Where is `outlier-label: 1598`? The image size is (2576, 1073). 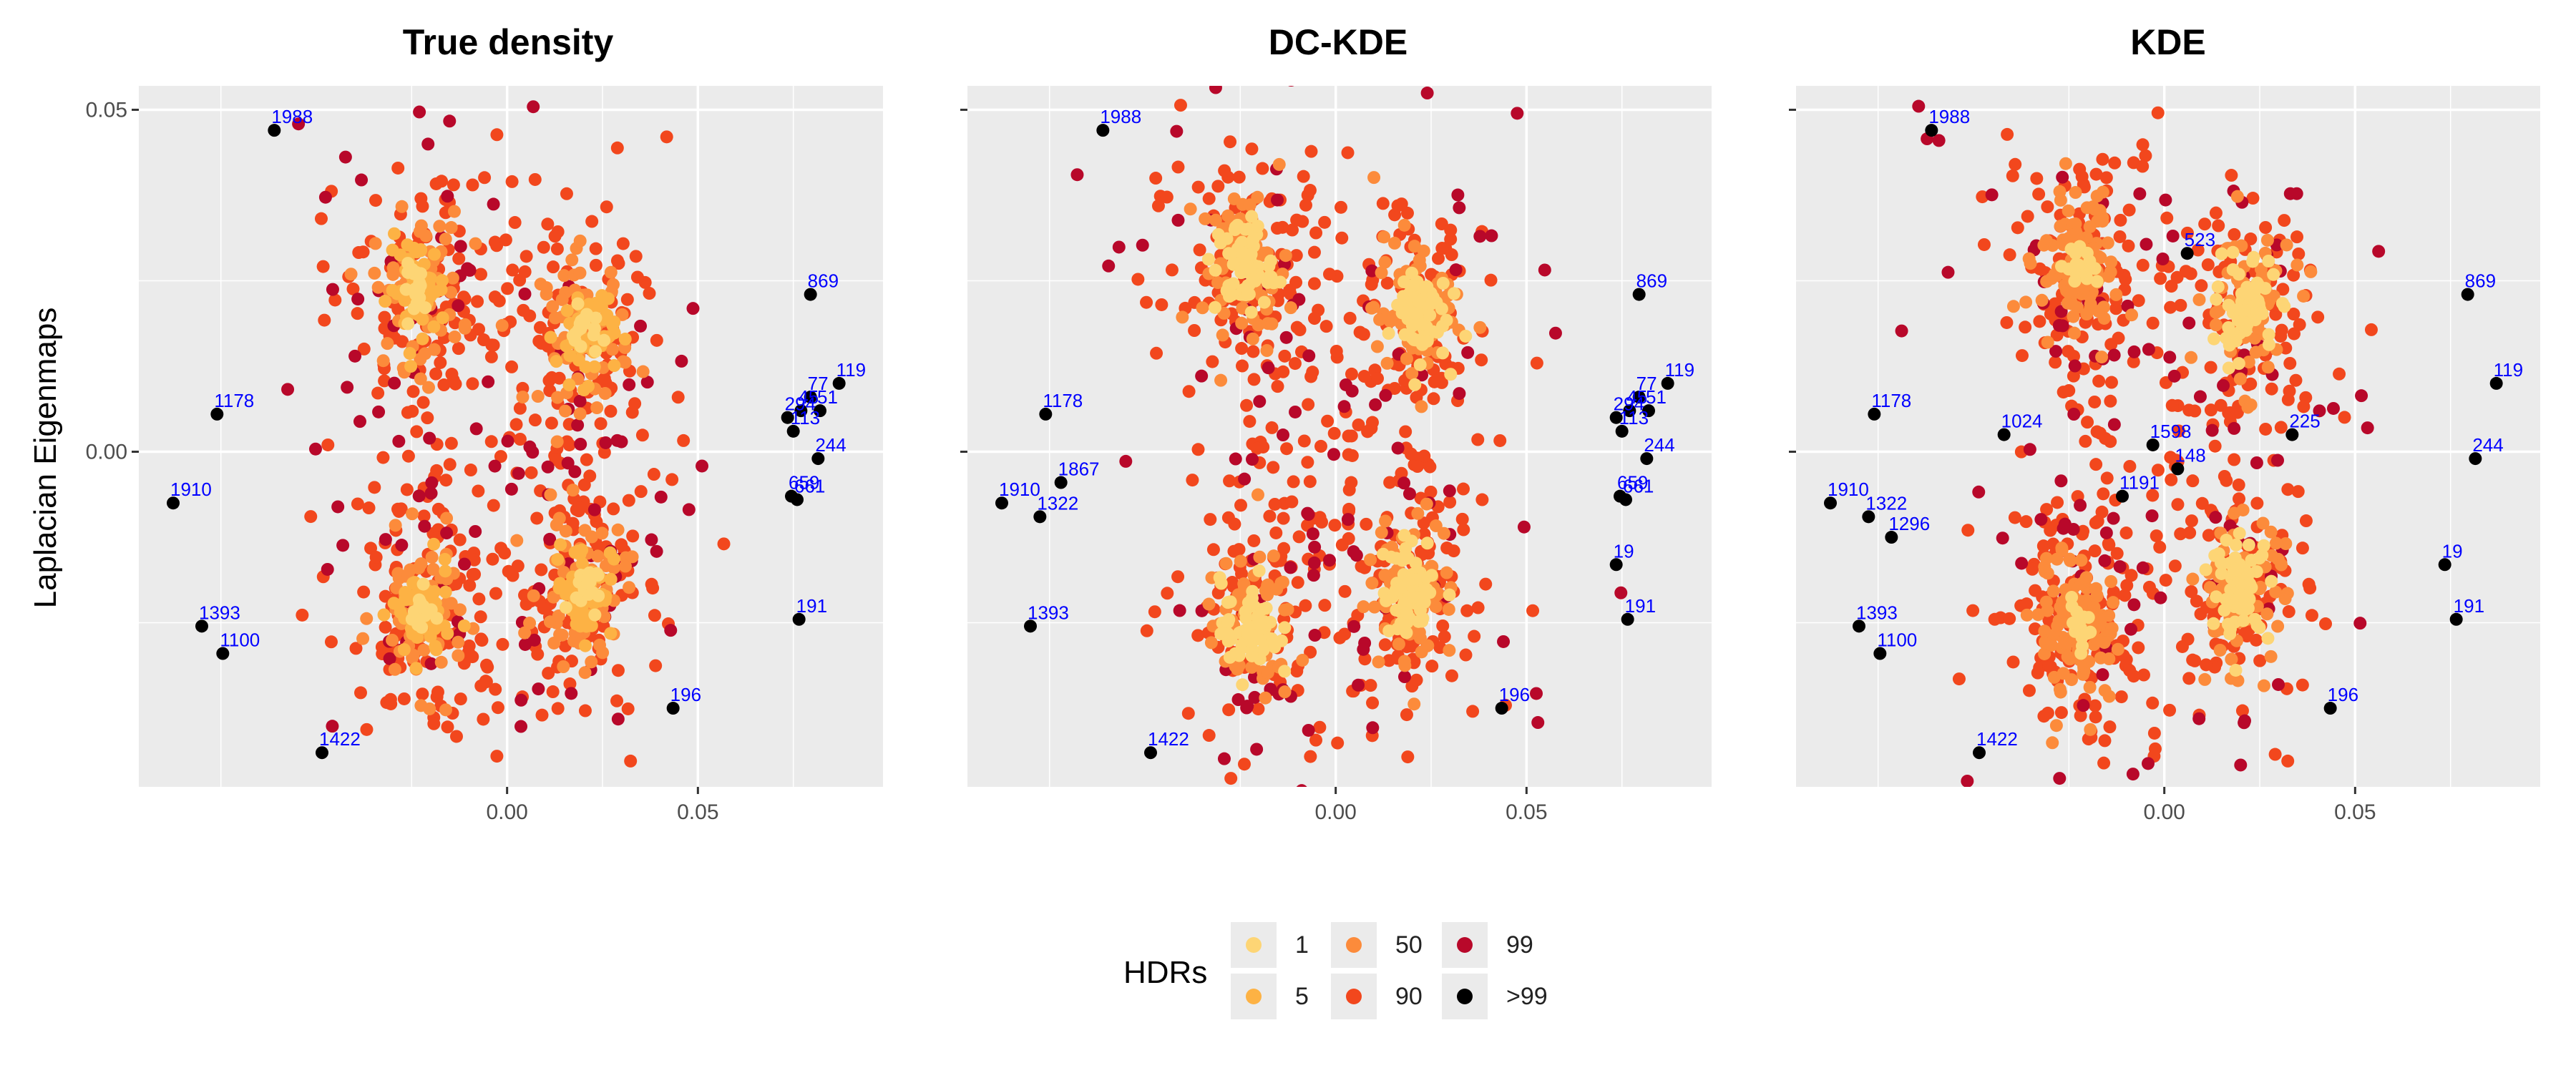
outlier-label: 1598 is located at coordinates (2171, 432).